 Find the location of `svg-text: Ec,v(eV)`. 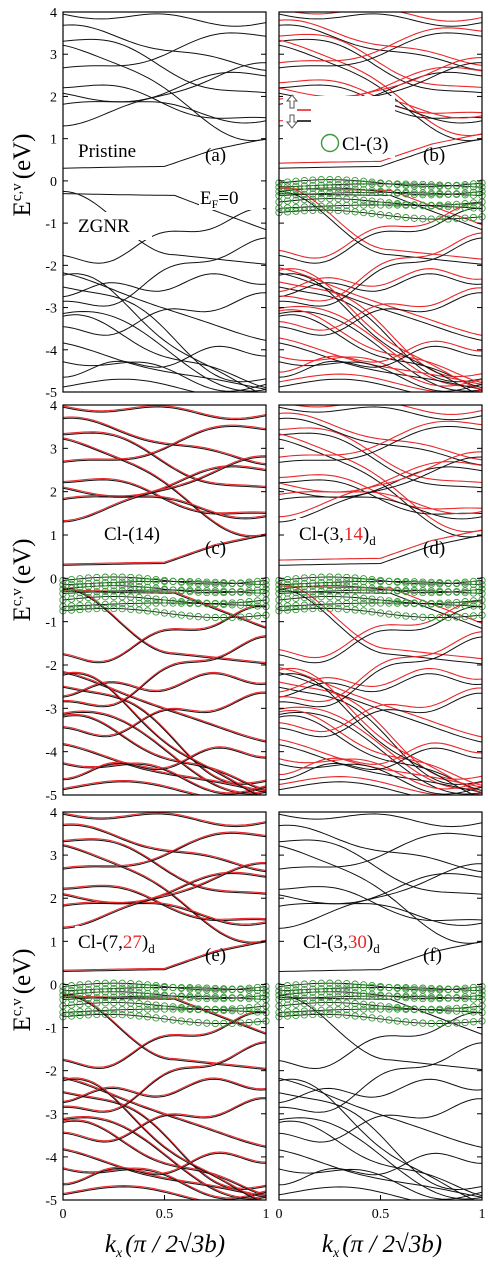

svg-text: Ec,v(eV) is located at coordinates (22, 174).